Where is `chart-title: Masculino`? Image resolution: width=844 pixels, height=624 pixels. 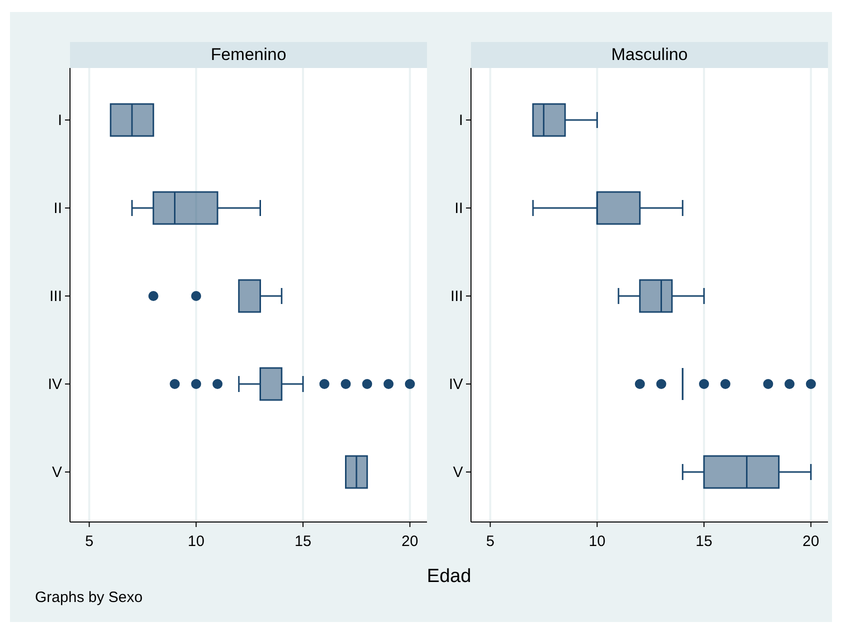
chart-title: Masculino is located at coordinates (649, 54).